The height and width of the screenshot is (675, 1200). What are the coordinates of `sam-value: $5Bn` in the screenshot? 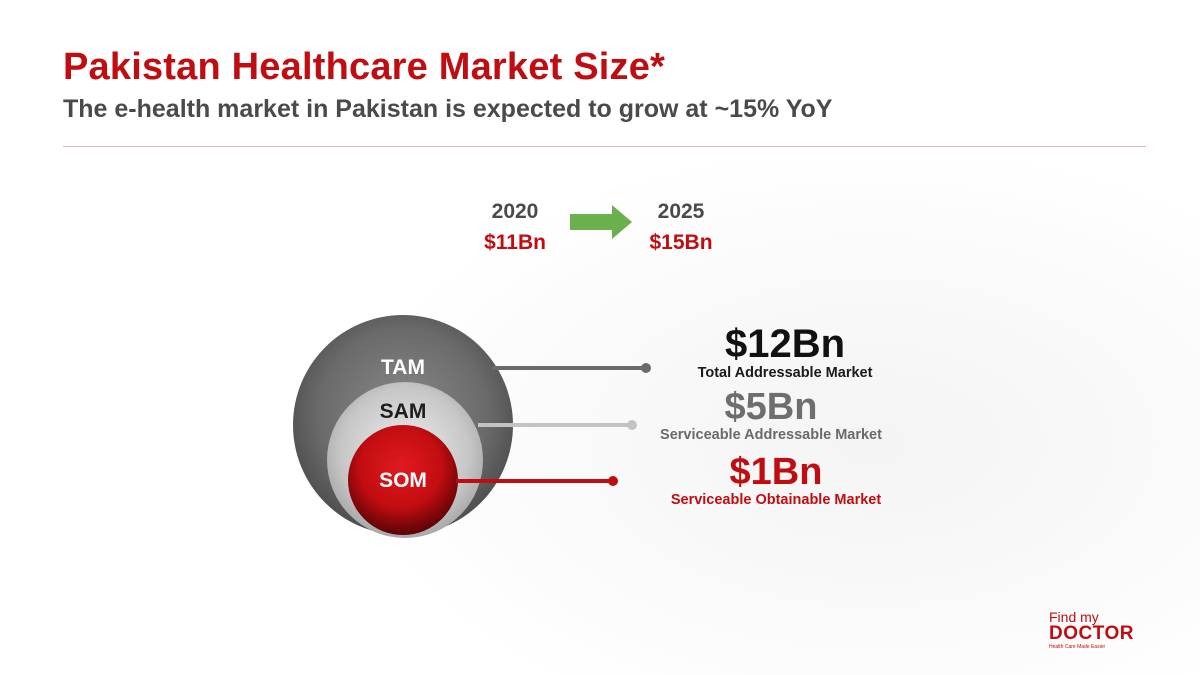 It's located at (771, 407).